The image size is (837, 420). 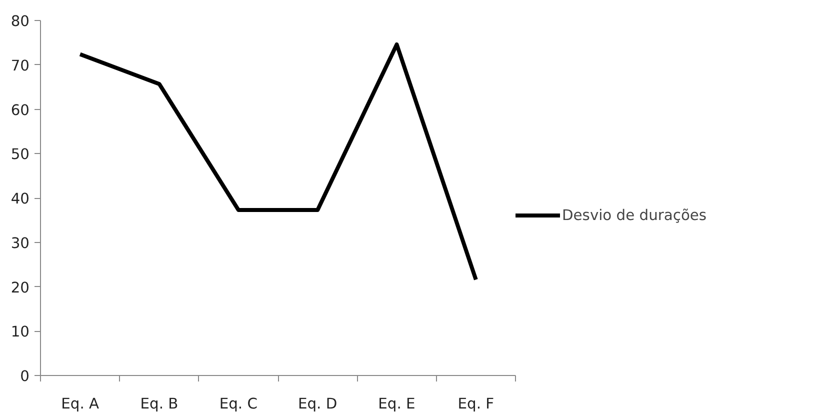 What do you see at coordinates (20, 332) in the screenshot?
I see `y-tick-label: 10` at bounding box center [20, 332].